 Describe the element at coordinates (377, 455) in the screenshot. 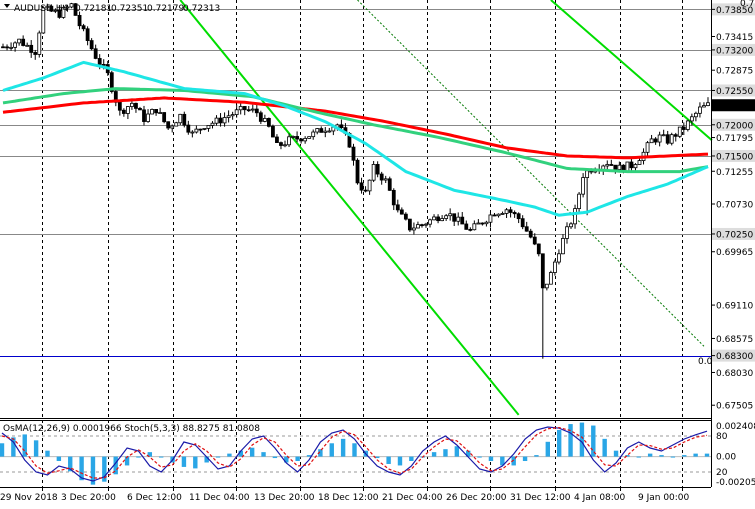

I see `oscillator-panel: 0.002408080 0.00 20-0.002059` at that location.